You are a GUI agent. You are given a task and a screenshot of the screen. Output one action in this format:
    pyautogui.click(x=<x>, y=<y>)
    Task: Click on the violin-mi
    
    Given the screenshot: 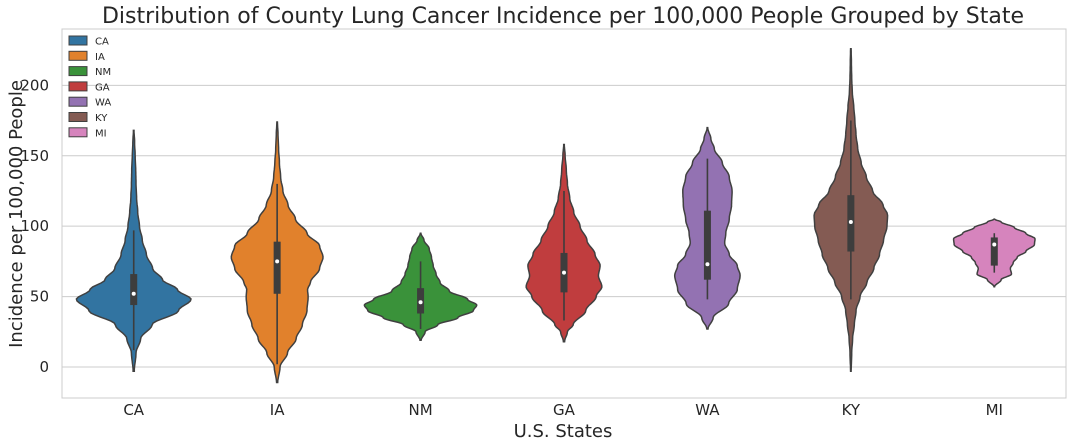 What is the action you would take?
    pyautogui.click(x=994, y=253)
    